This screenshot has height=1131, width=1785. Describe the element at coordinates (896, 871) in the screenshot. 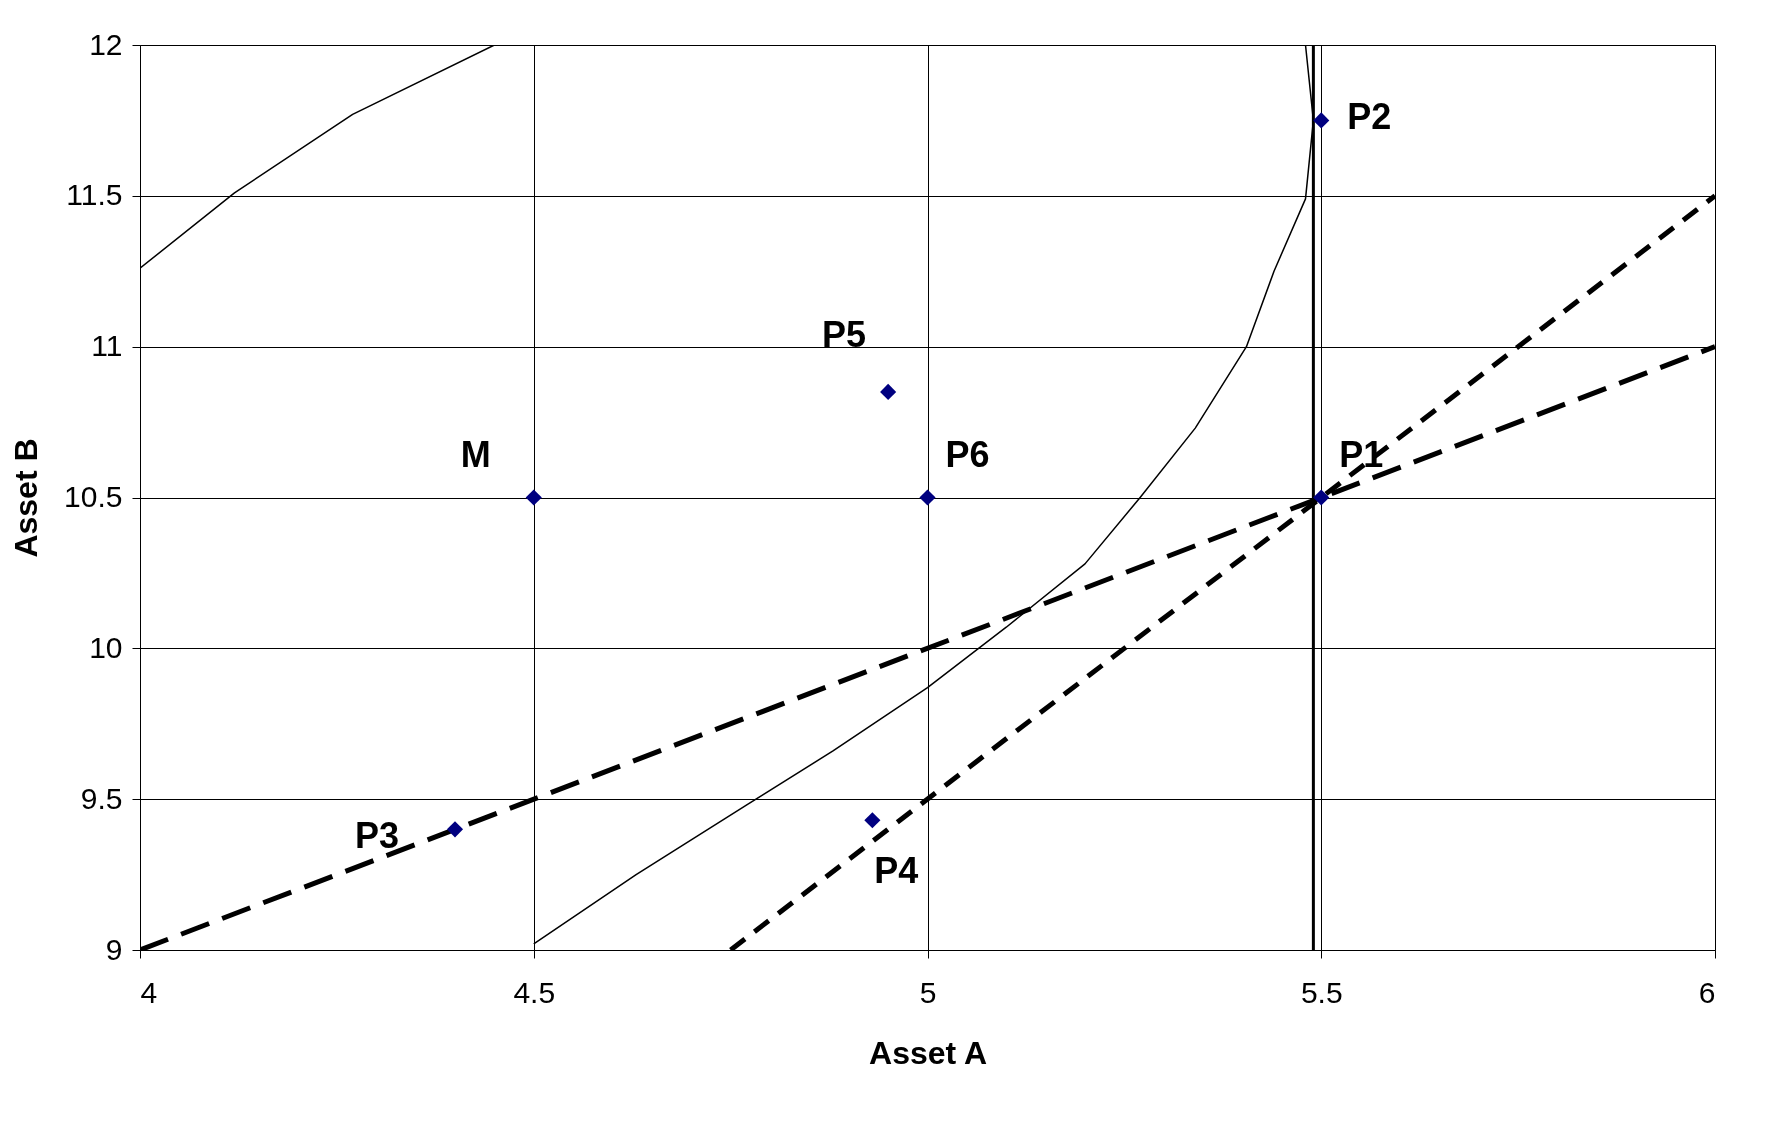

I see `annotation: P4` at that location.